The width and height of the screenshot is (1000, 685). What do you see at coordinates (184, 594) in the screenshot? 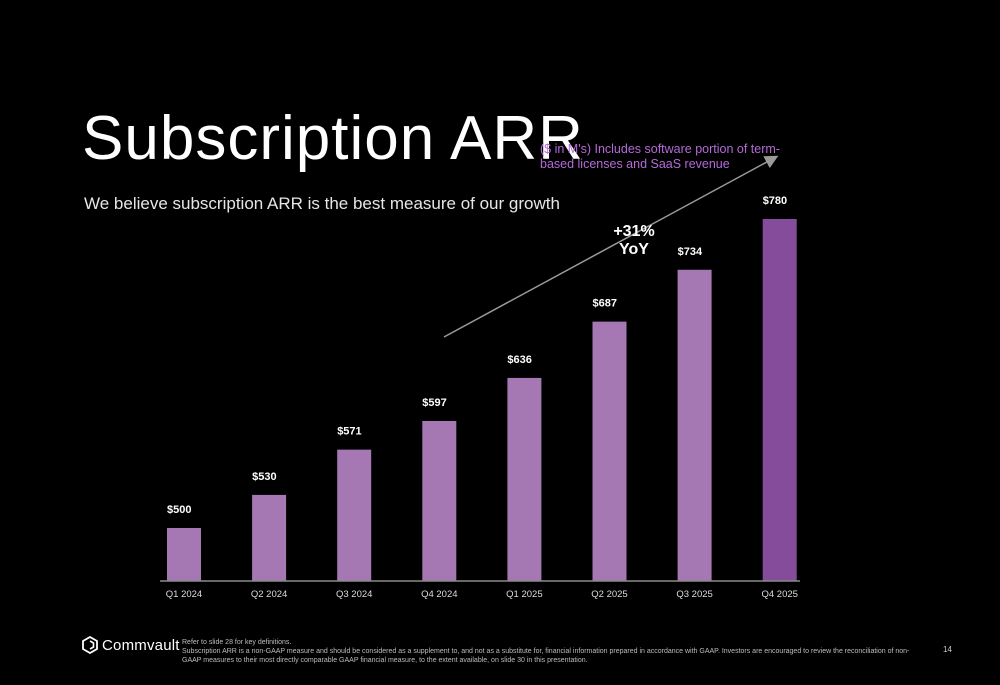
I see `x-tick-label: Q1 2024` at bounding box center [184, 594].